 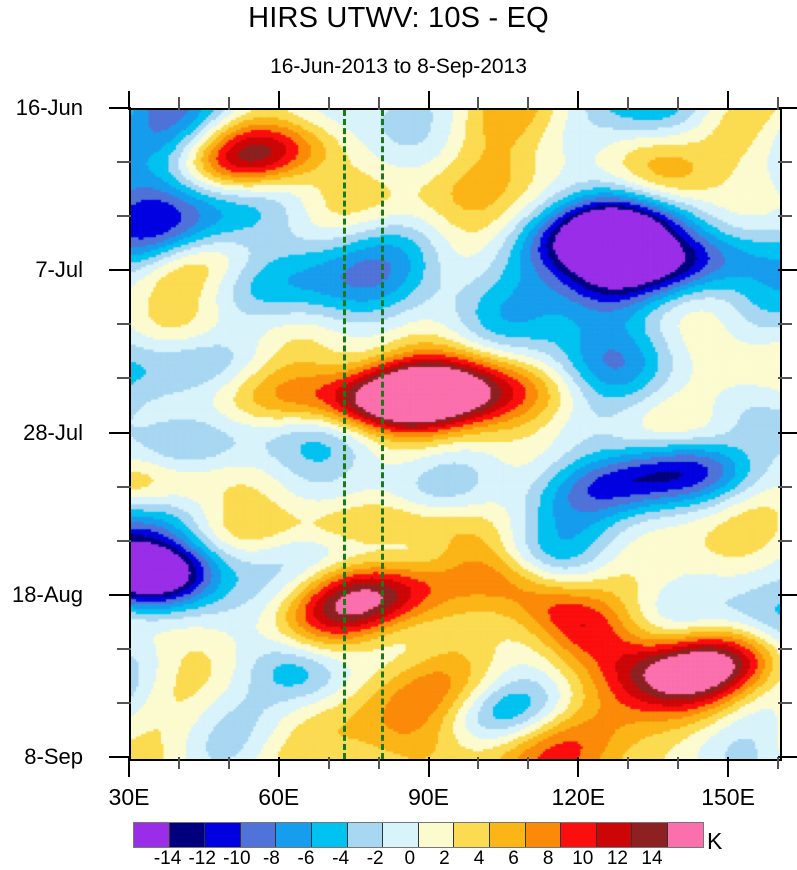 I want to click on east-marker, so click(x=382, y=434).